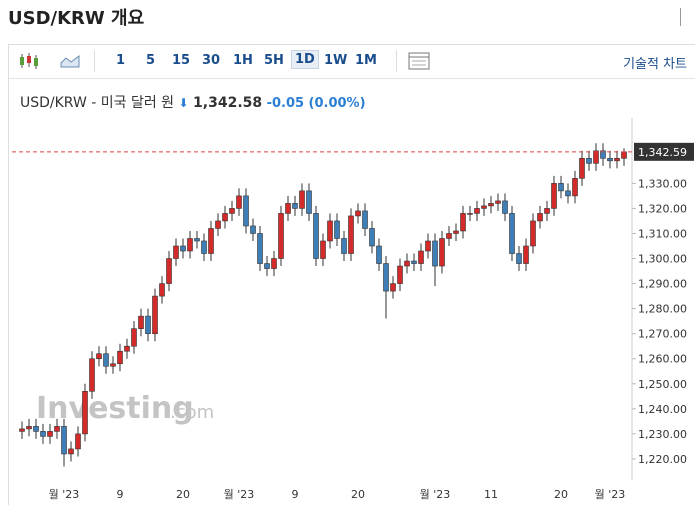 Image resolution: width=695 pixels, height=505 pixels. What do you see at coordinates (336, 60) in the screenshot?
I see `interval-button: 1W` at bounding box center [336, 60].